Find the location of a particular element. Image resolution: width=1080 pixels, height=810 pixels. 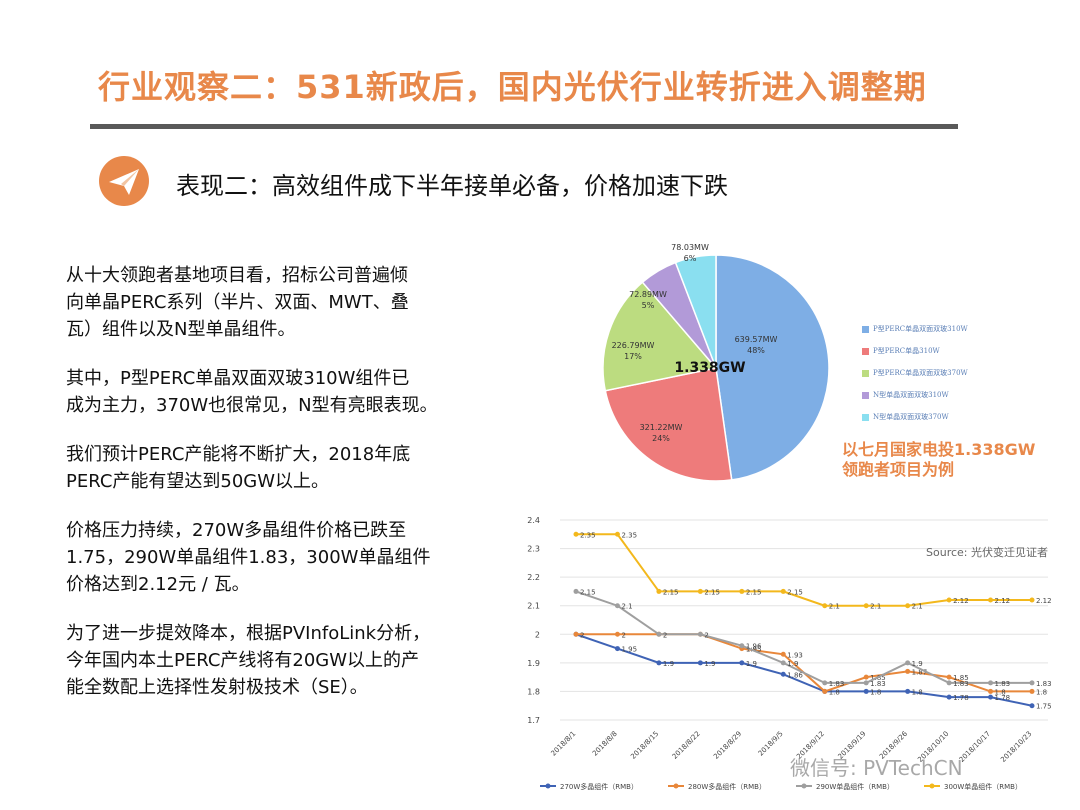

note-line: 以七月国家电投1.338GW is located at coordinates (939, 449).